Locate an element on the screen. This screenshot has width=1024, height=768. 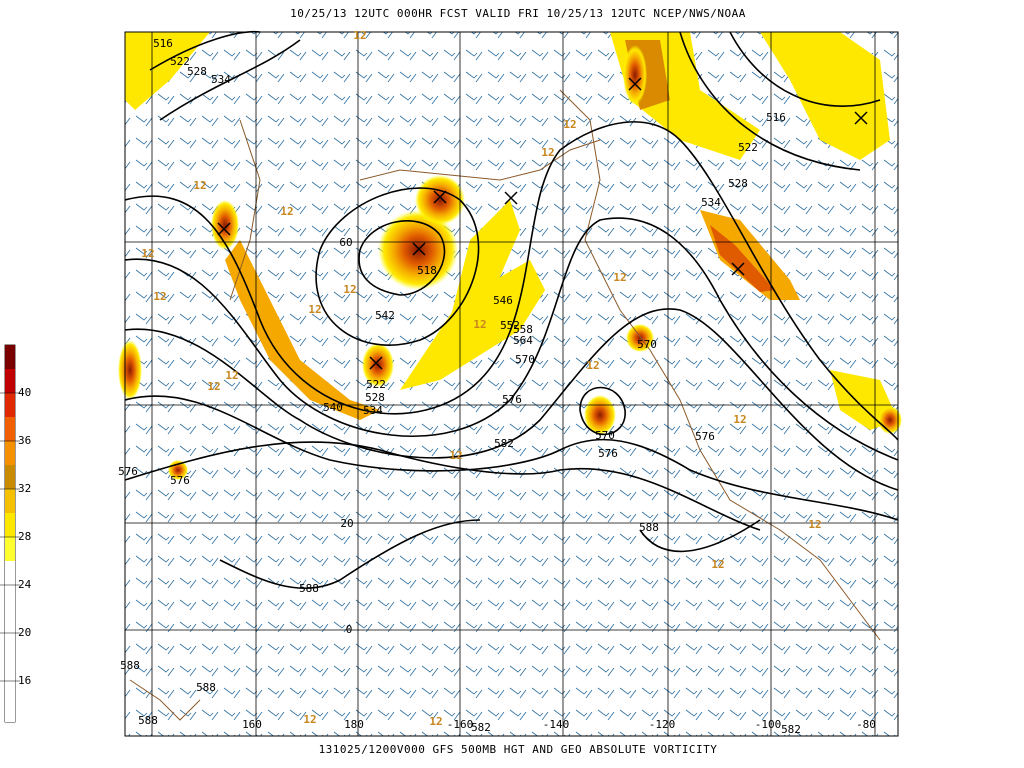
height-label: 552 is located at coordinates (510, 325).